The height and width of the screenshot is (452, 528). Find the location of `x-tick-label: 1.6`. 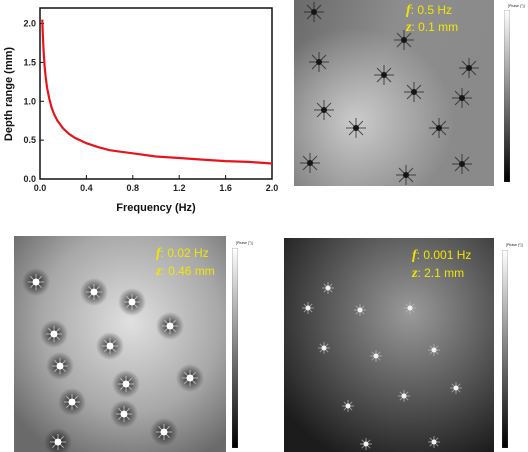

x-tick-label: 1.6 is located at coordinates (225, 188).